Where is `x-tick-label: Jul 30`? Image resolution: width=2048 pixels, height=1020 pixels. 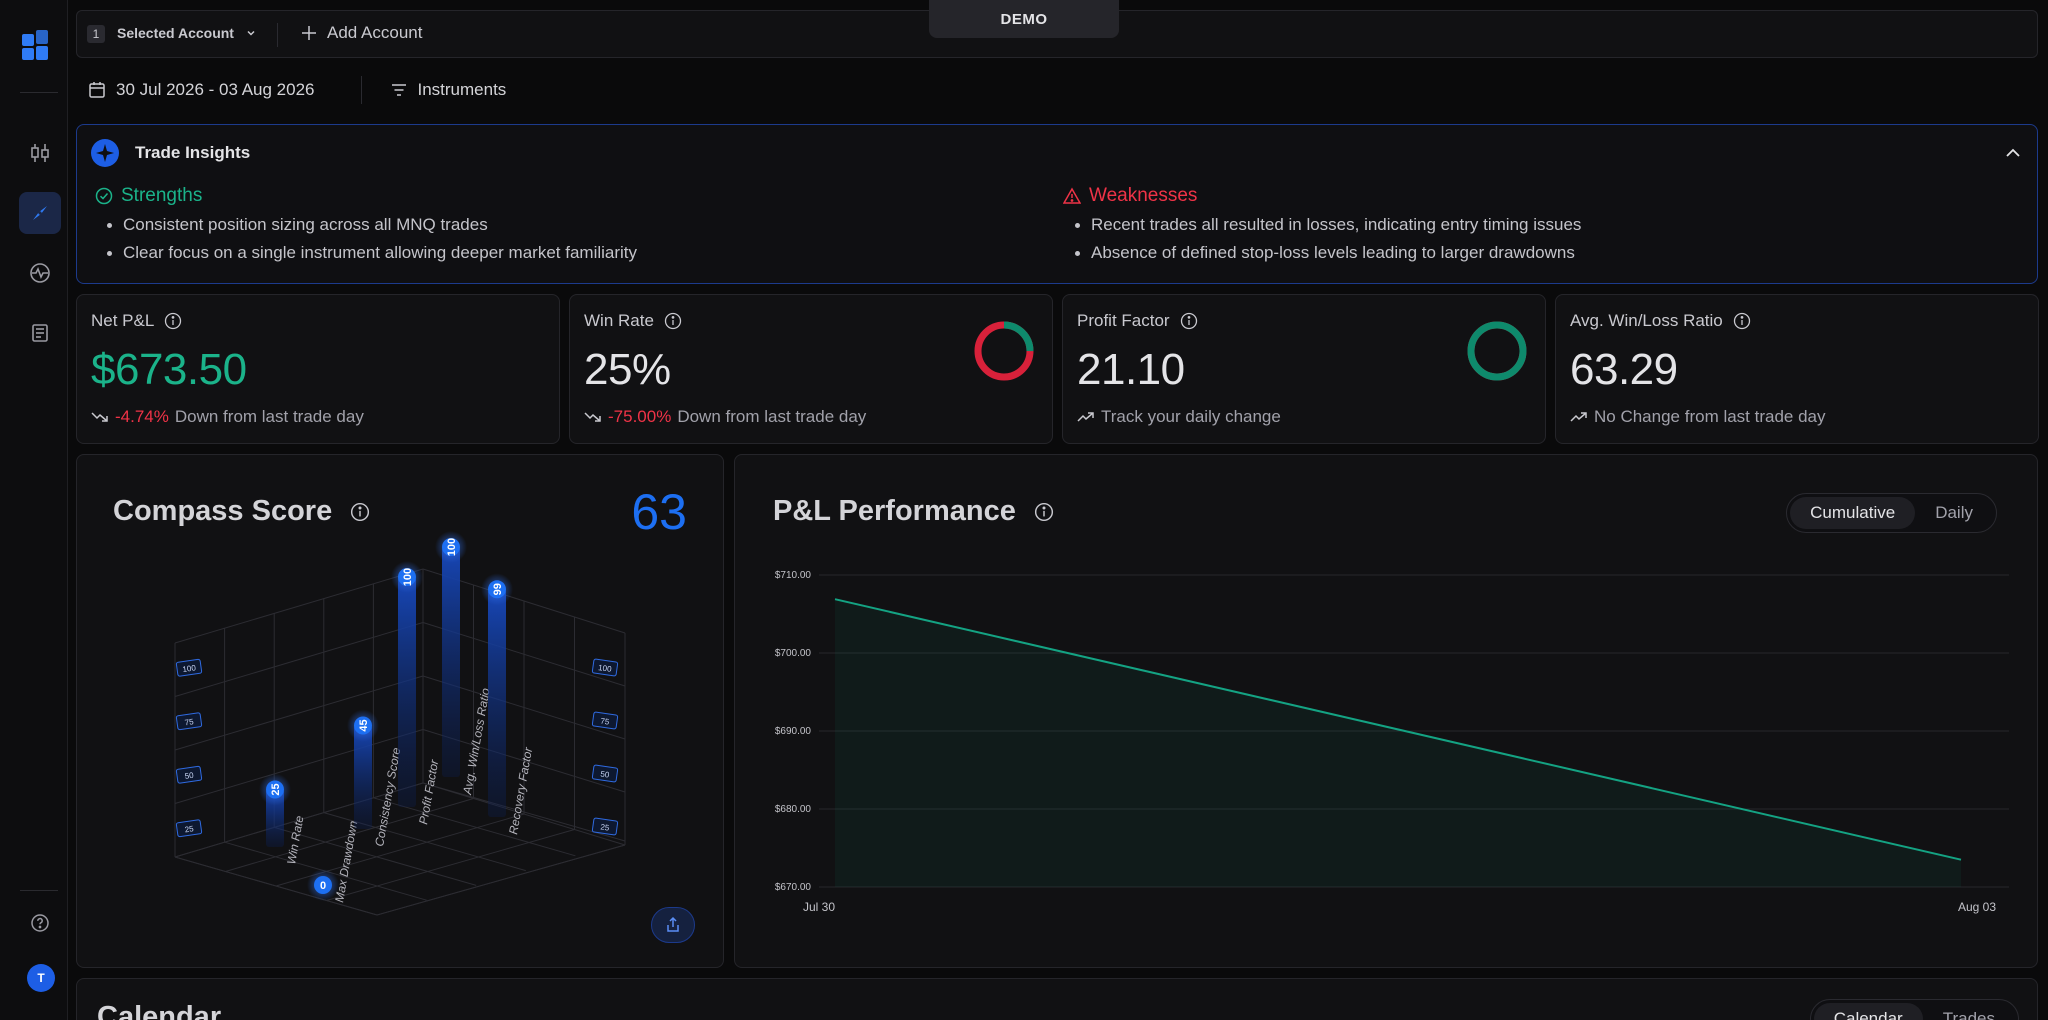
x-tick-label: Jul 30 is located at coordinates (819, 907).